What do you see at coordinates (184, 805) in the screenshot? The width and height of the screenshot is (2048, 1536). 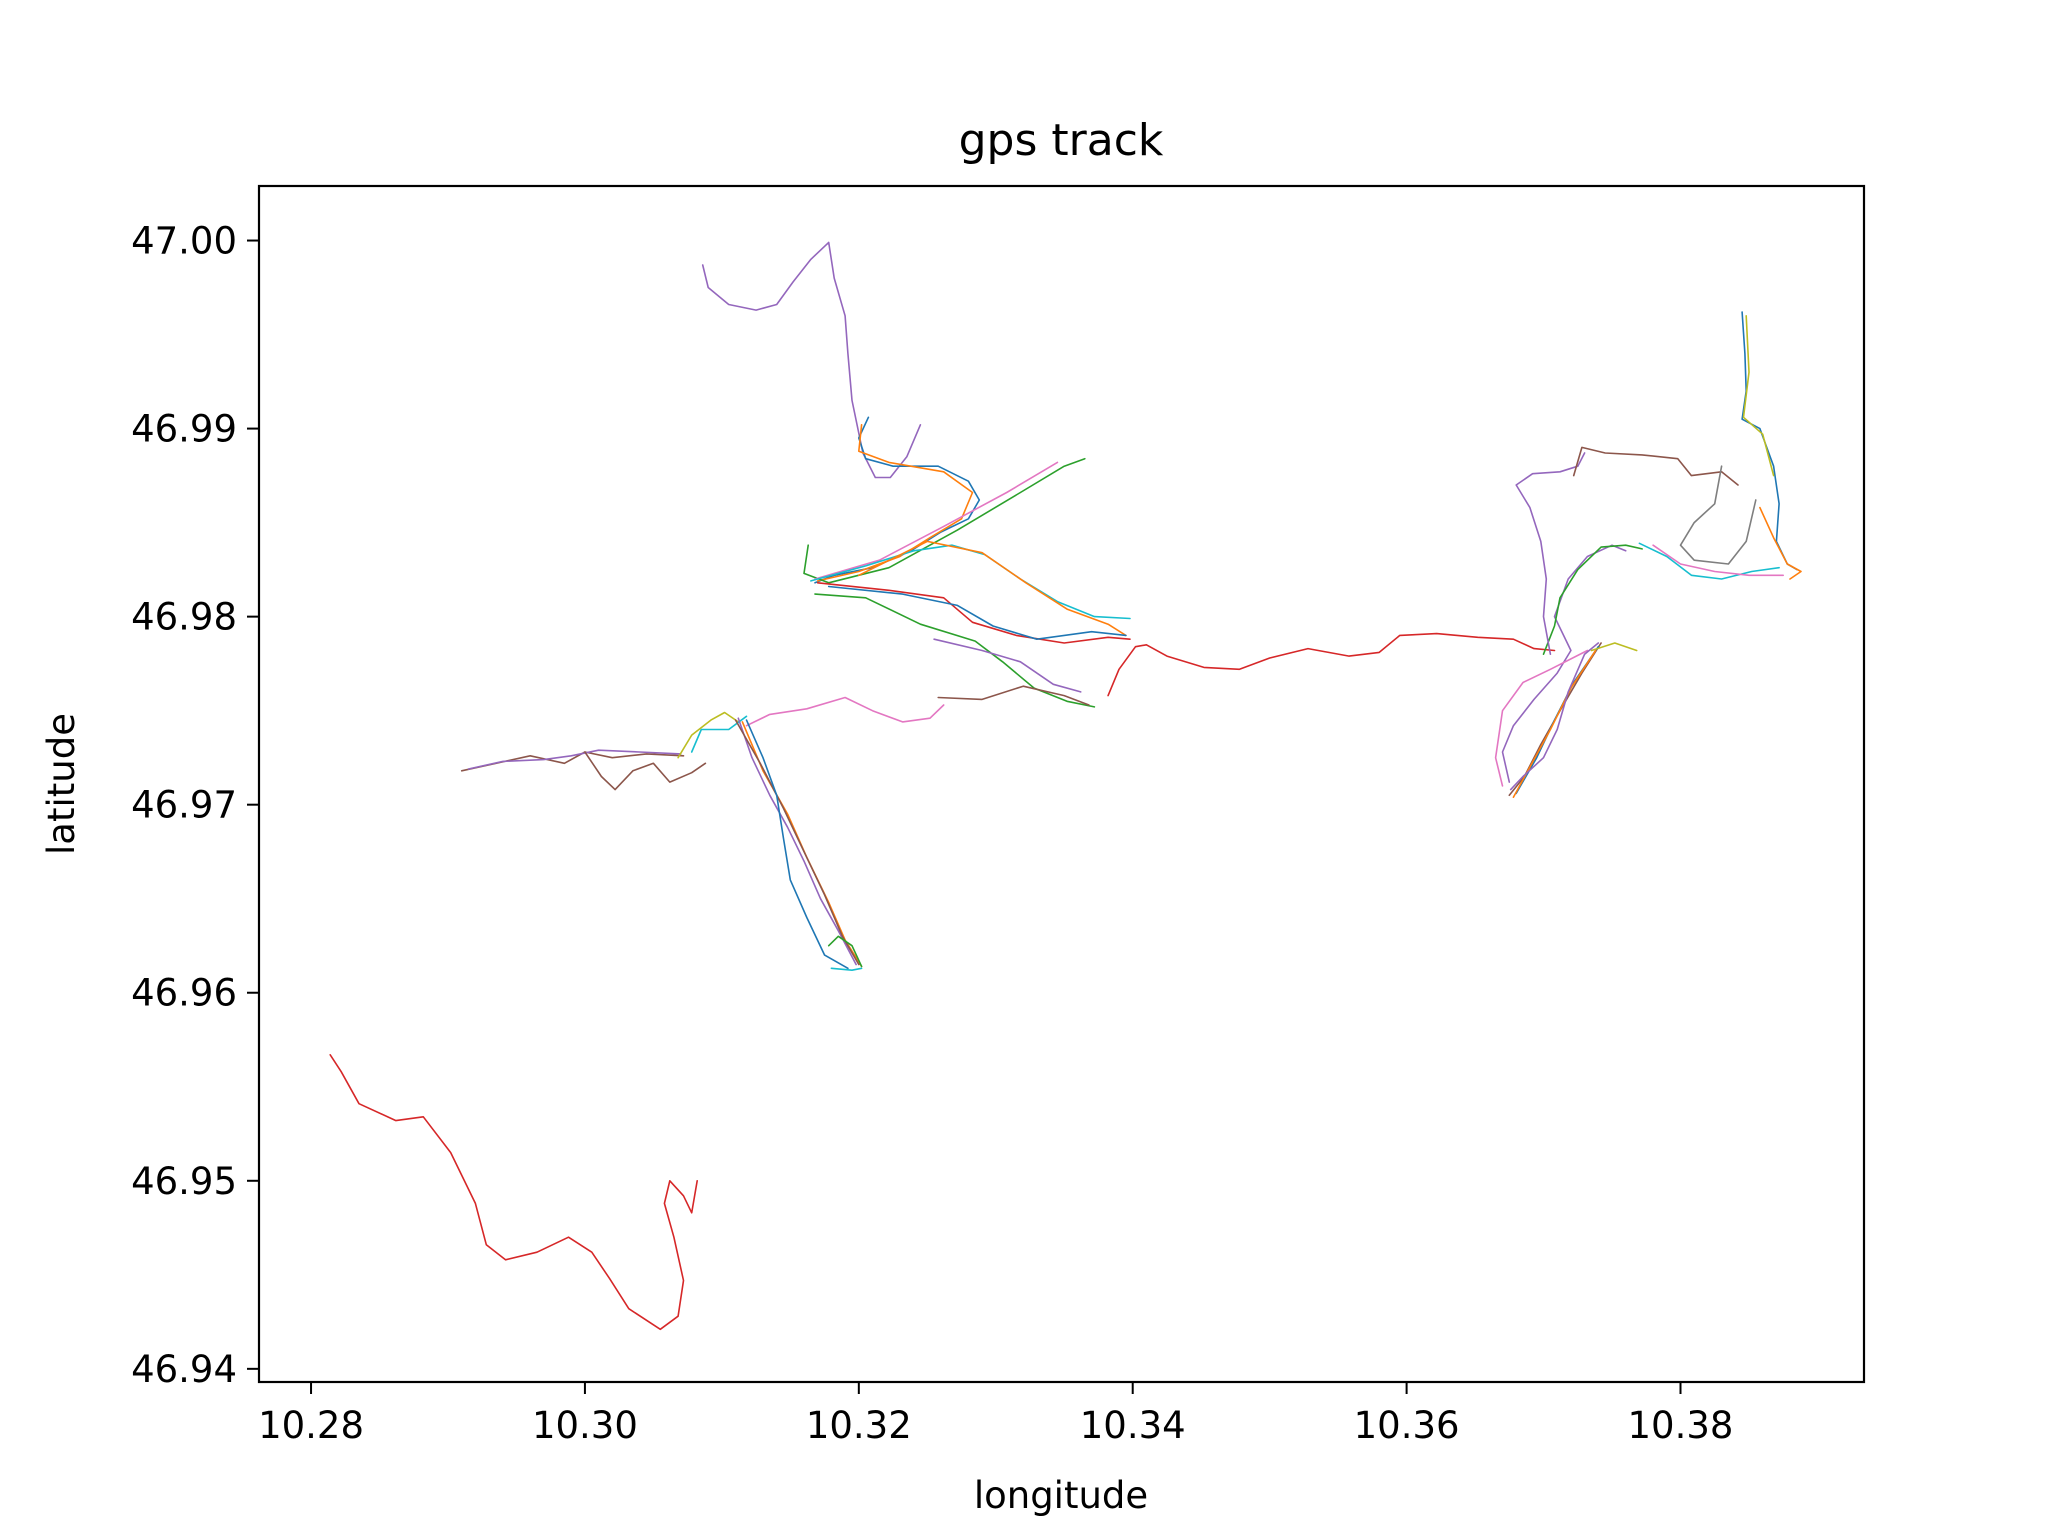 I see `y-tick-label: 46.97` at bounding box center [184, 805].